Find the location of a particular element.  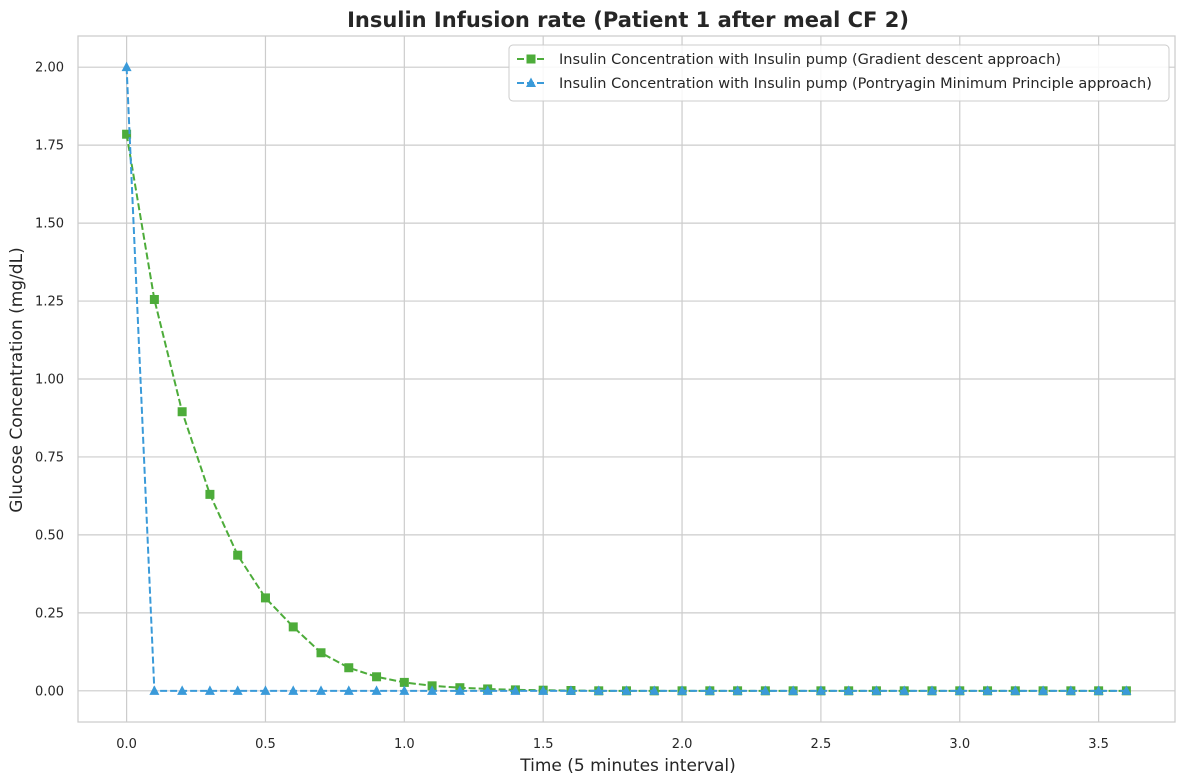

y-tick-label: 0.50 is located at coordinates (49, 535).